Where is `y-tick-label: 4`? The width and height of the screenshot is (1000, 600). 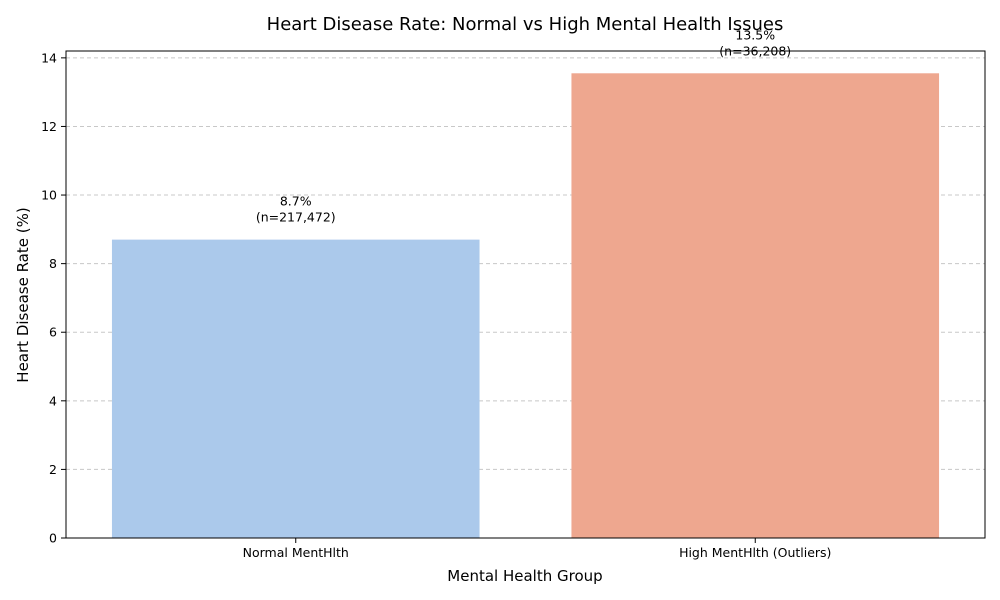 y-tick-label: 4 is located at coordinates (53, 400).